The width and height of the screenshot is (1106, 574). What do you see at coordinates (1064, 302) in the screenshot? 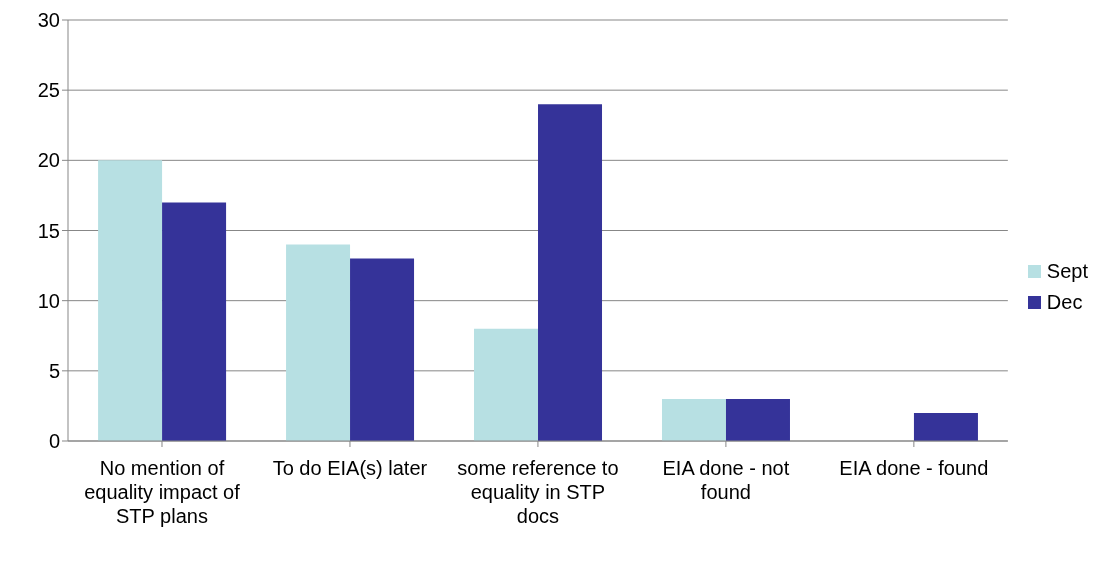
I see `legend-label: Dec` at bounding box center [1064, 302].